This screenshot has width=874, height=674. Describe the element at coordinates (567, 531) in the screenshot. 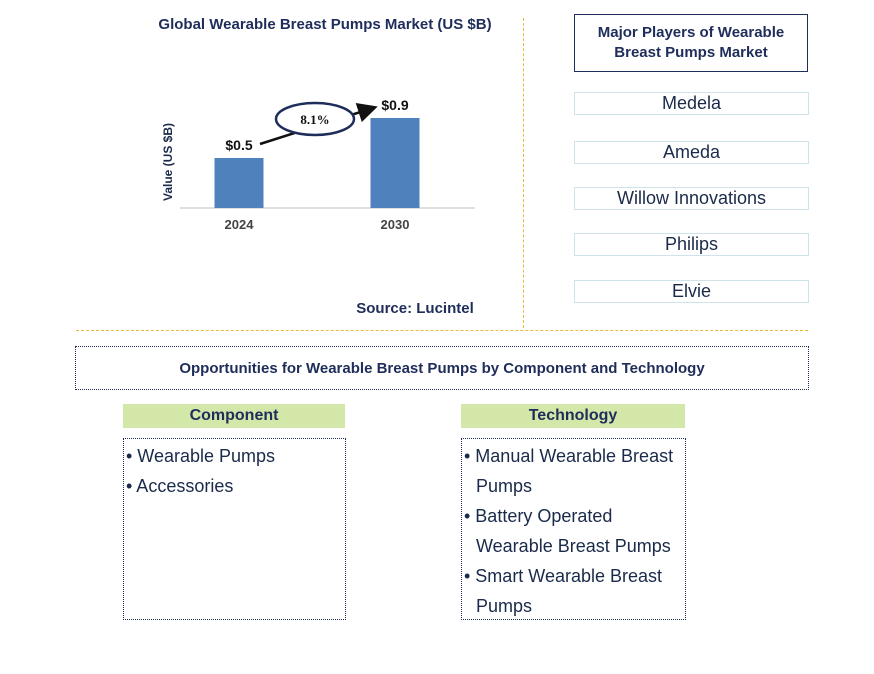

I see `technology-item-battery-operated: • Battery Operated Wearable Breast Pumps` at that location.